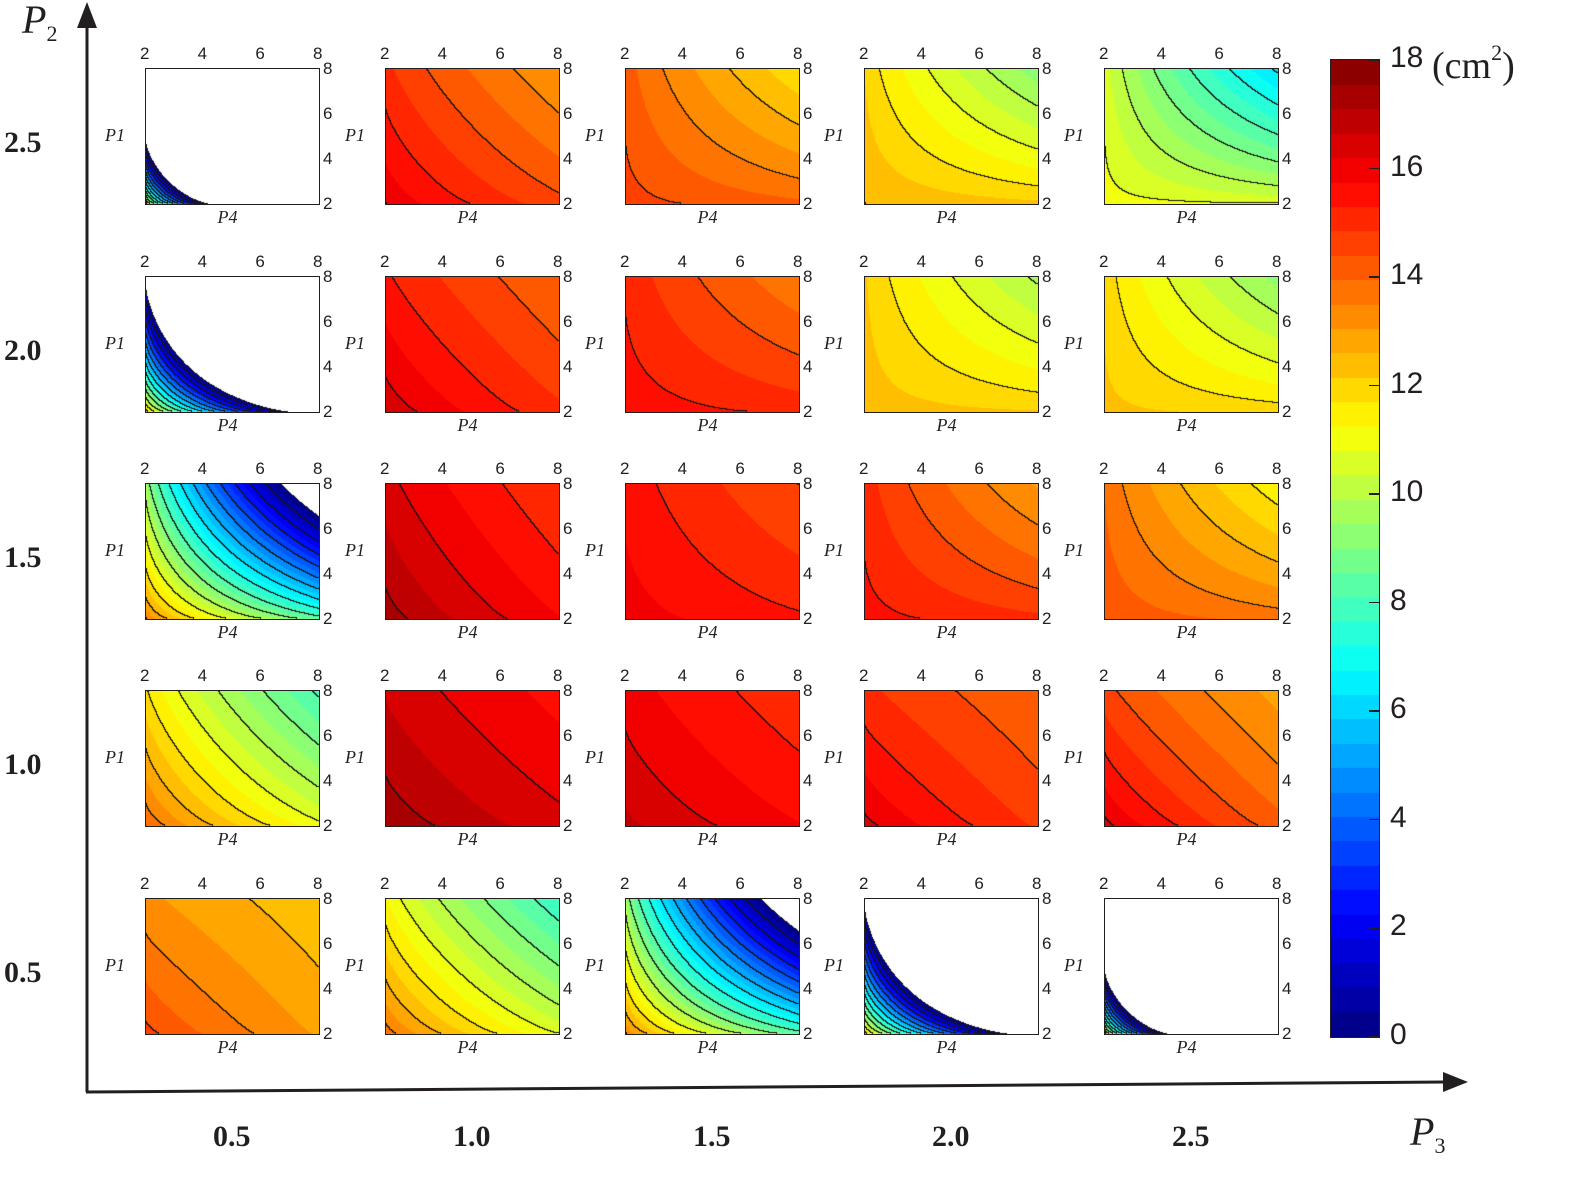 This screenshot has width=1594, height=1177. I want to click on y-tick-label: 1.0, so click(23, 764).